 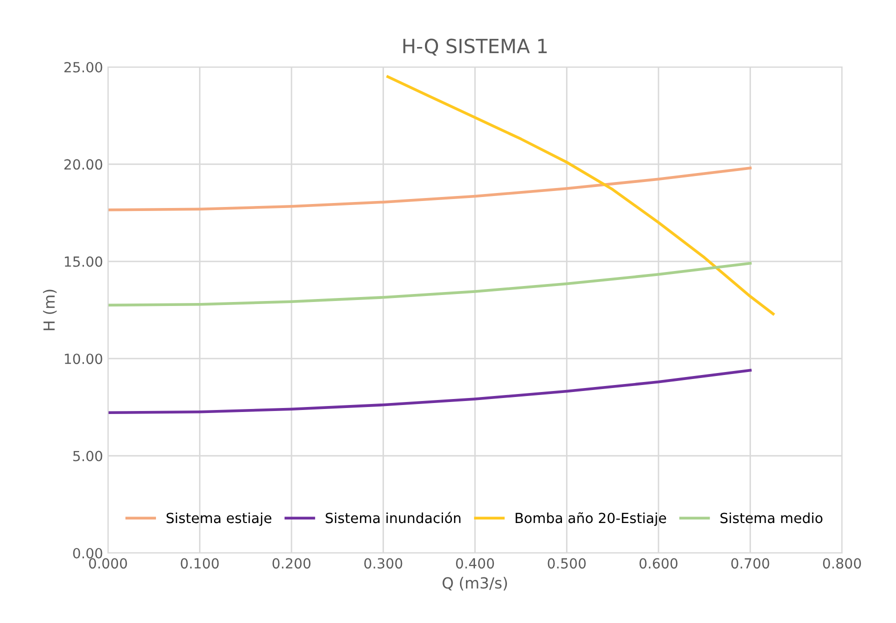 I want to click on y-axis-title: H (m), so click(x=50, y=310).